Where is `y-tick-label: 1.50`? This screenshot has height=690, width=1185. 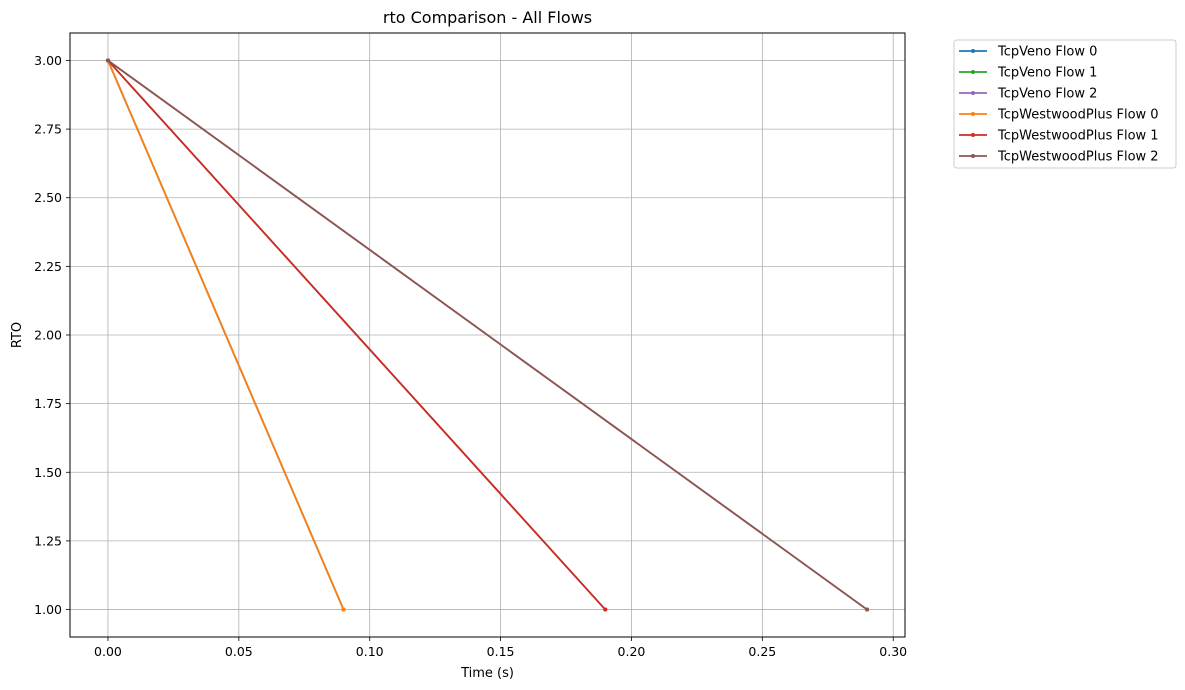
y-tick-label: 1.50 is located at coordinates (48, 472).